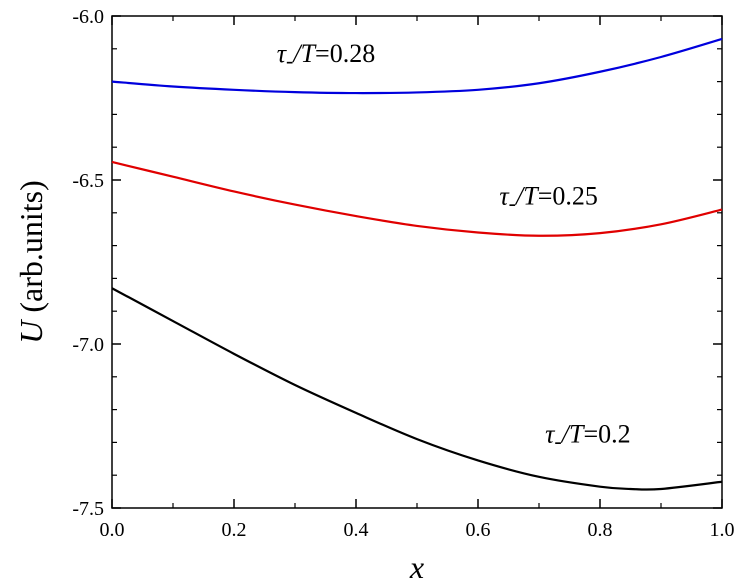 This screenshot has height=588, width=748. What do you see at coordinates (88, 509) in the screenshot?
I see `y-tick-label: -7.5` at bounding box center [88, 509].